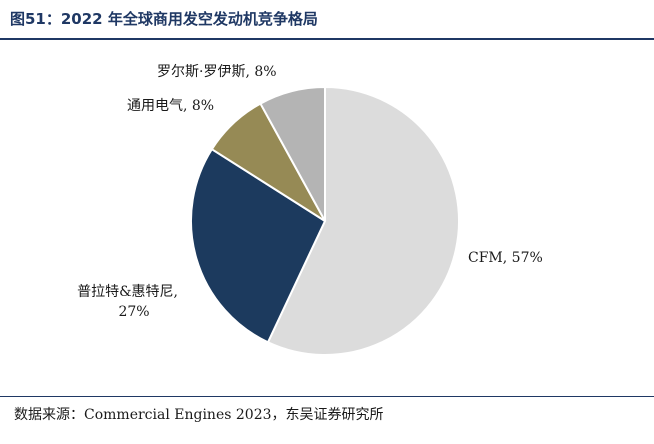  What do you see at coordinates (217, 72) in the screenshot?
I see `slice-rolls-royce-label: 罗尔斯·罗伊斯, 8%` at bounding box center [217, 72].